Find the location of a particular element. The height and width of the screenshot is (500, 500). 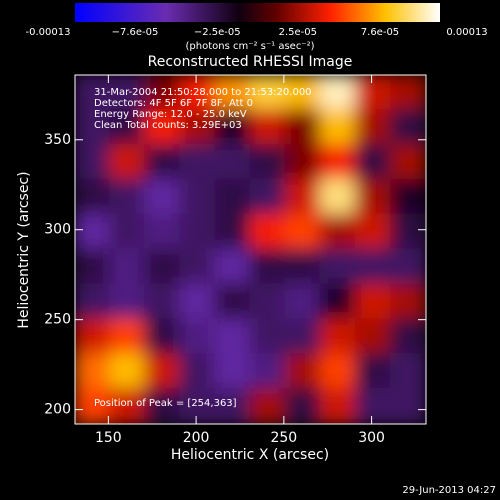

annotation: Clean Total counts: 3.29E+03 is located at coordinates (168, 125).